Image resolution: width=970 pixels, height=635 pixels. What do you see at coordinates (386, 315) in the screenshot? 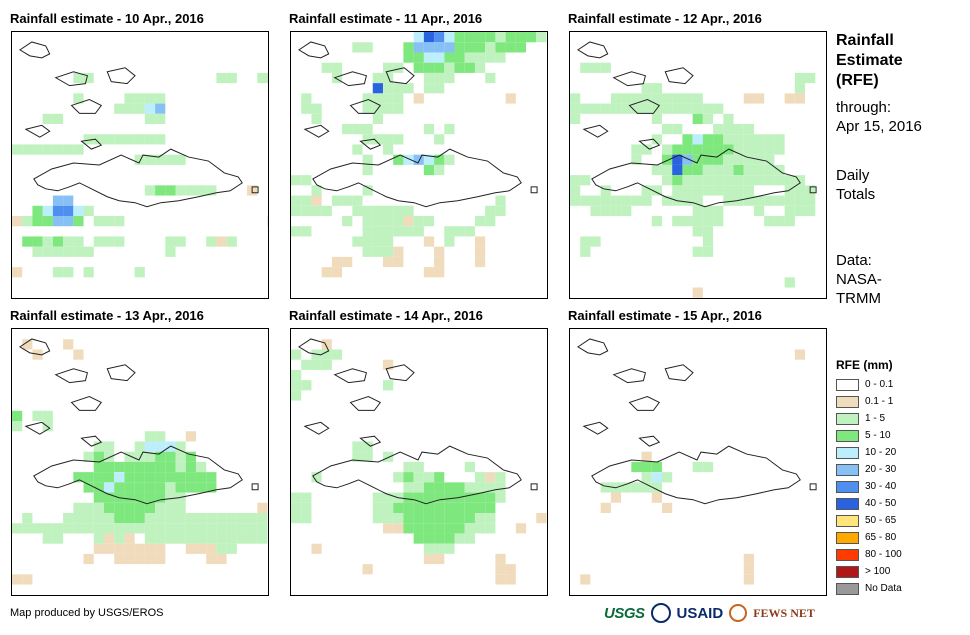
I see `panel-title-apr14: Rainfall estimate - 14 Apr., 2016` at bounding box center [386, 315].